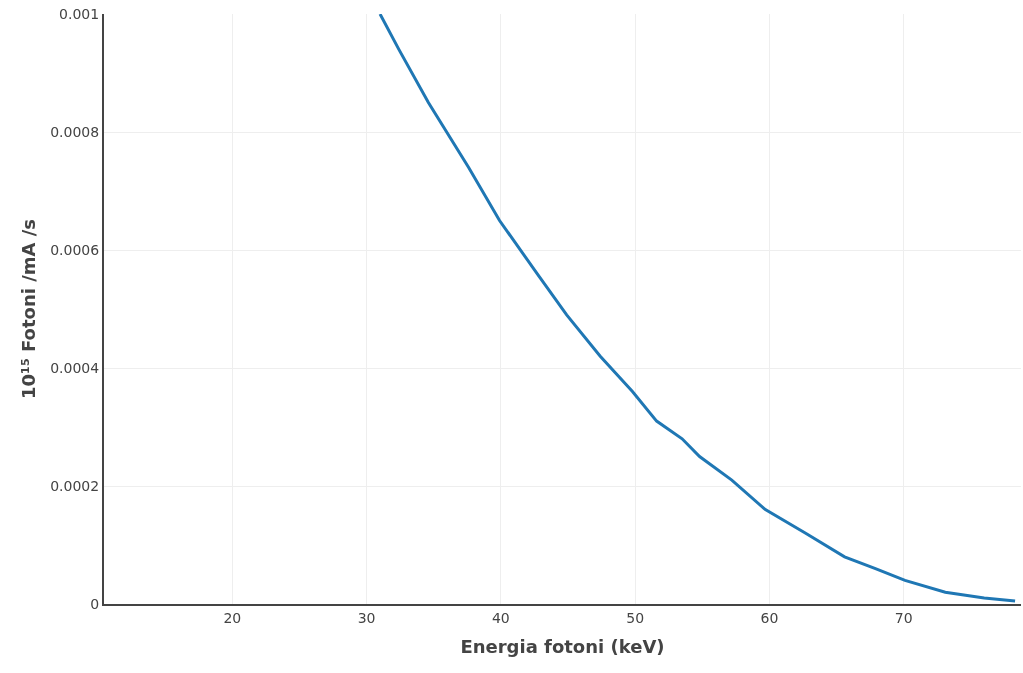  I want to click on x-tick-label: 70, so click(903, 617).